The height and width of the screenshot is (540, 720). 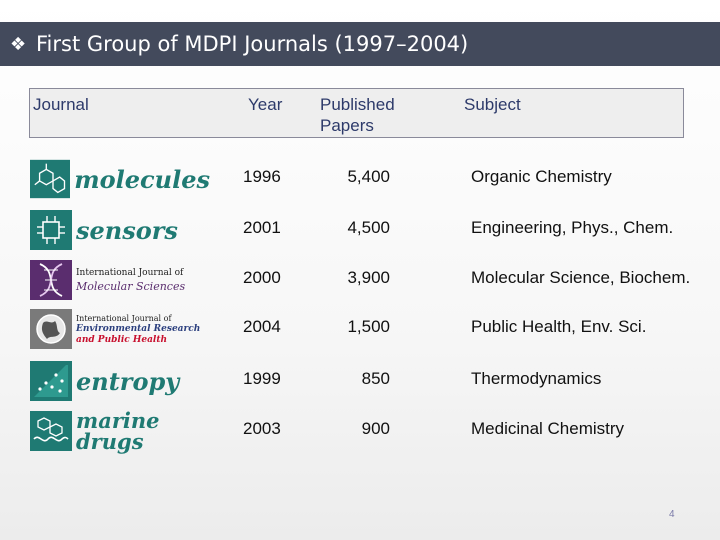 What do you see at coordinates (51, 381) in the screenshot?
I see `entropy-logo-icon` at bounding box center [51, 381].